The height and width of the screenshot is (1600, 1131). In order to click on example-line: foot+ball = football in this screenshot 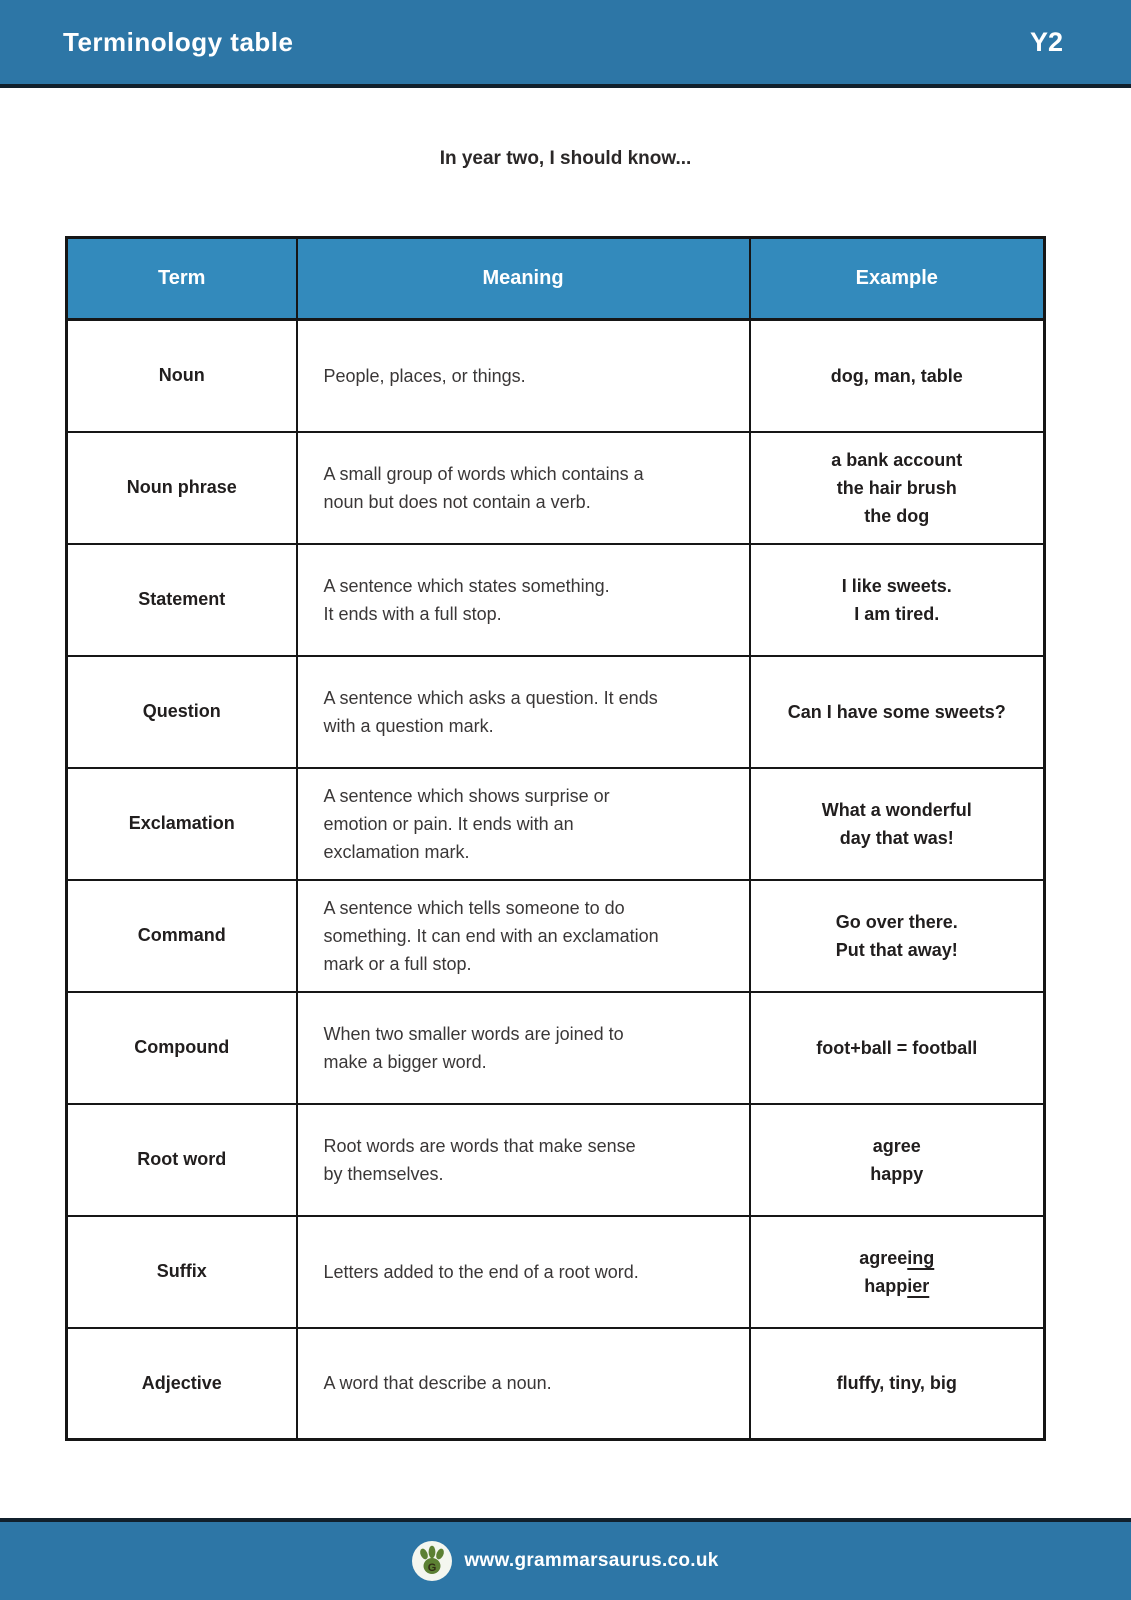, I will do `click(897, 1047)`.